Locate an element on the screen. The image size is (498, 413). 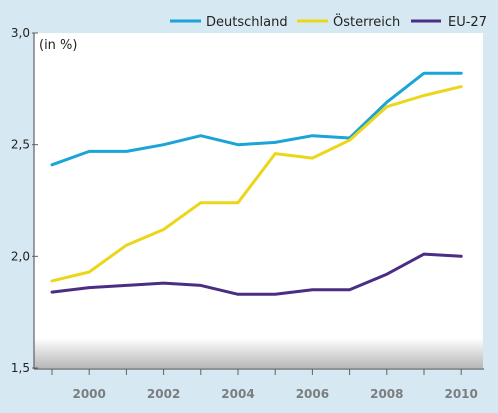
legend-label-1: Österreich is located at coordinates (366, 21).